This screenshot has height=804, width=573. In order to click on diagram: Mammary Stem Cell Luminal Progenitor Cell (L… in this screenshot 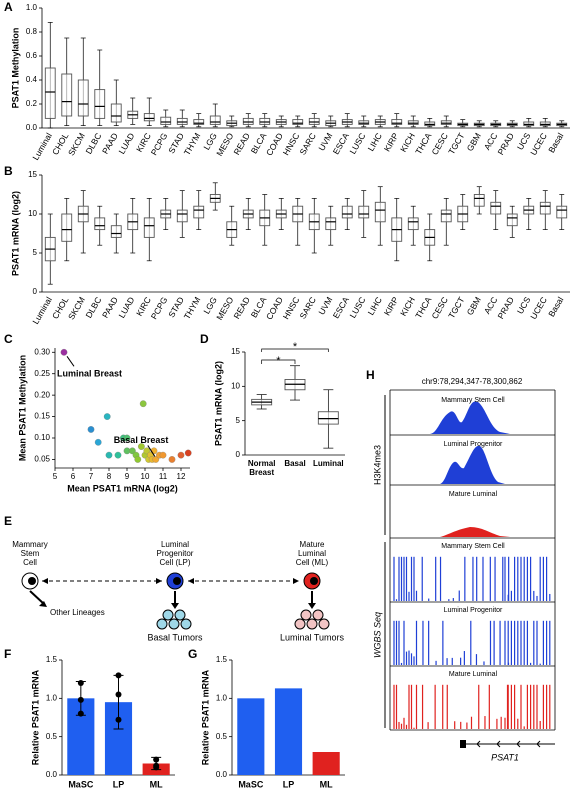, I will do `click(178, 591)`.